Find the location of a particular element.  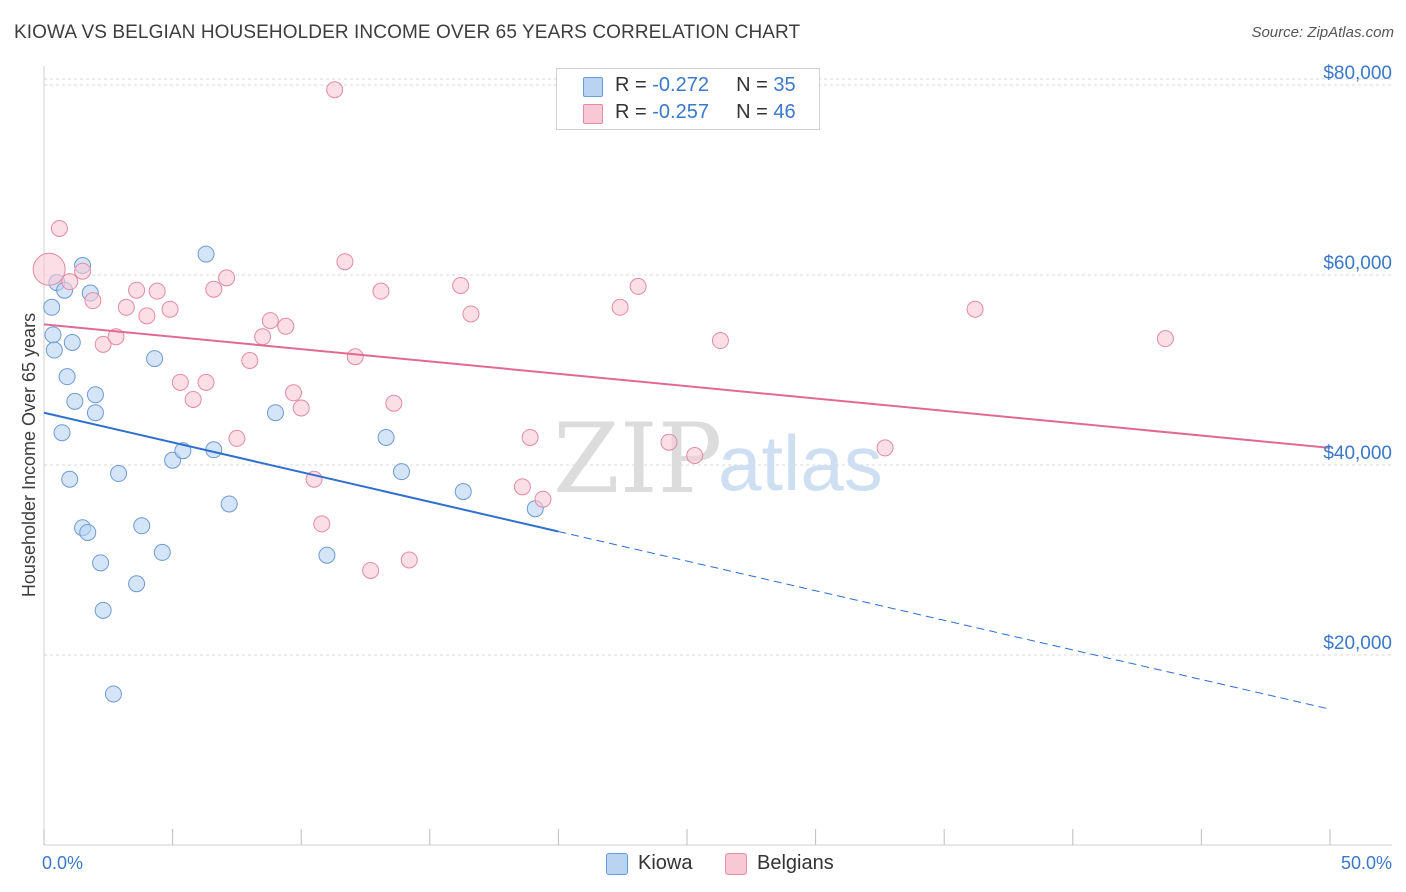

x-tick-label-0: 0.0% is located at coordinates (62, 863).